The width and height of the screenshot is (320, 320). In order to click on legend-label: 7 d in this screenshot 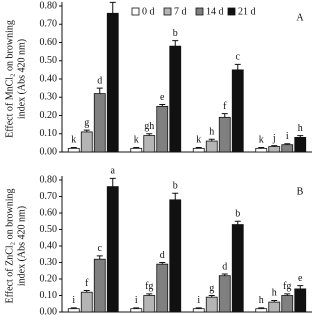, I will do `click(180, 11)`.